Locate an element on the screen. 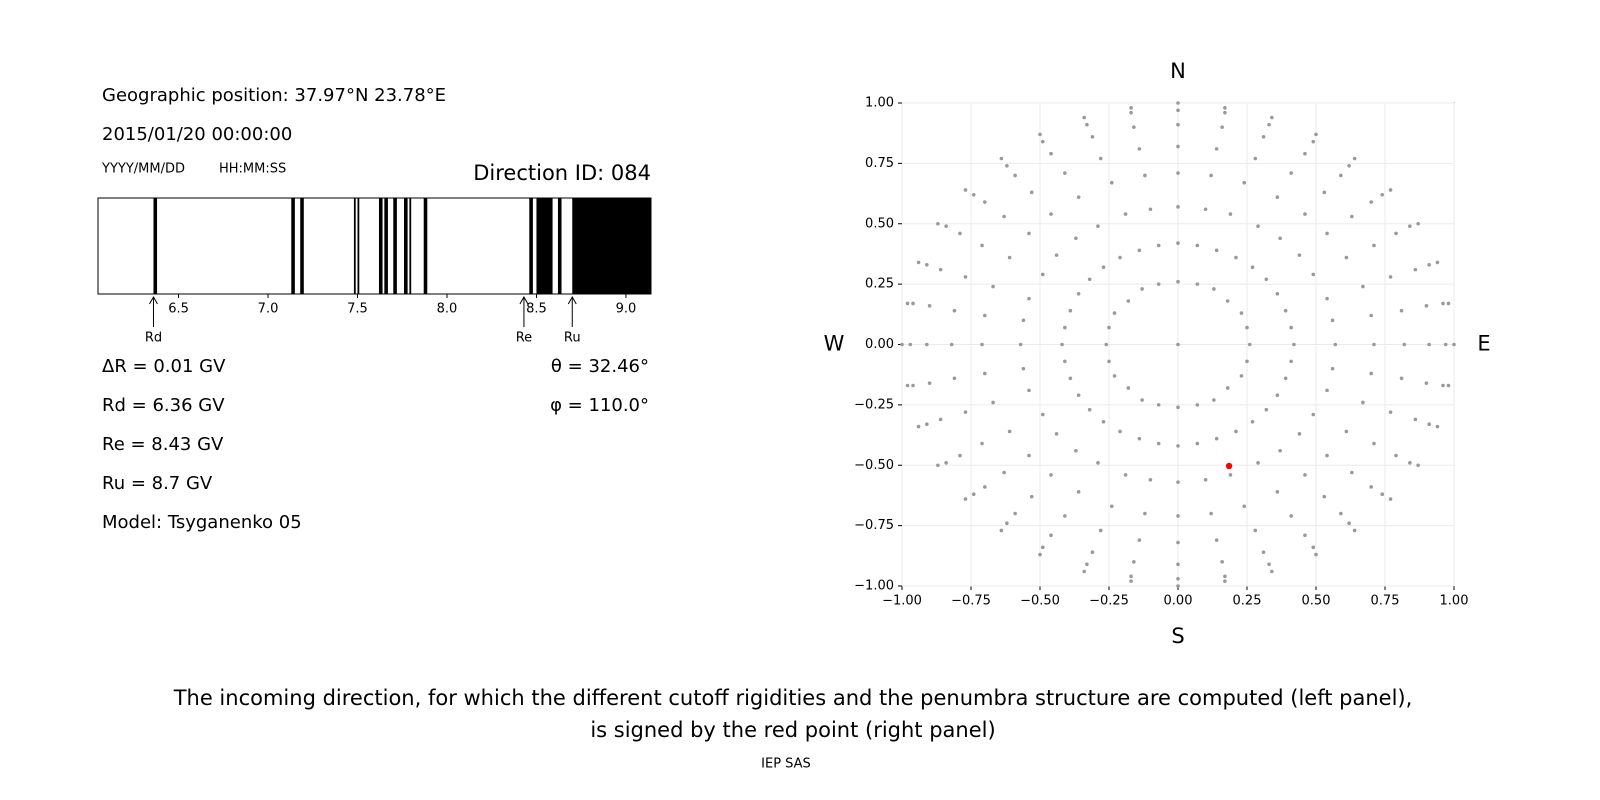 This screenshot has height=800, width=1600. compass-n: N is located at coordinates (1178, 71).